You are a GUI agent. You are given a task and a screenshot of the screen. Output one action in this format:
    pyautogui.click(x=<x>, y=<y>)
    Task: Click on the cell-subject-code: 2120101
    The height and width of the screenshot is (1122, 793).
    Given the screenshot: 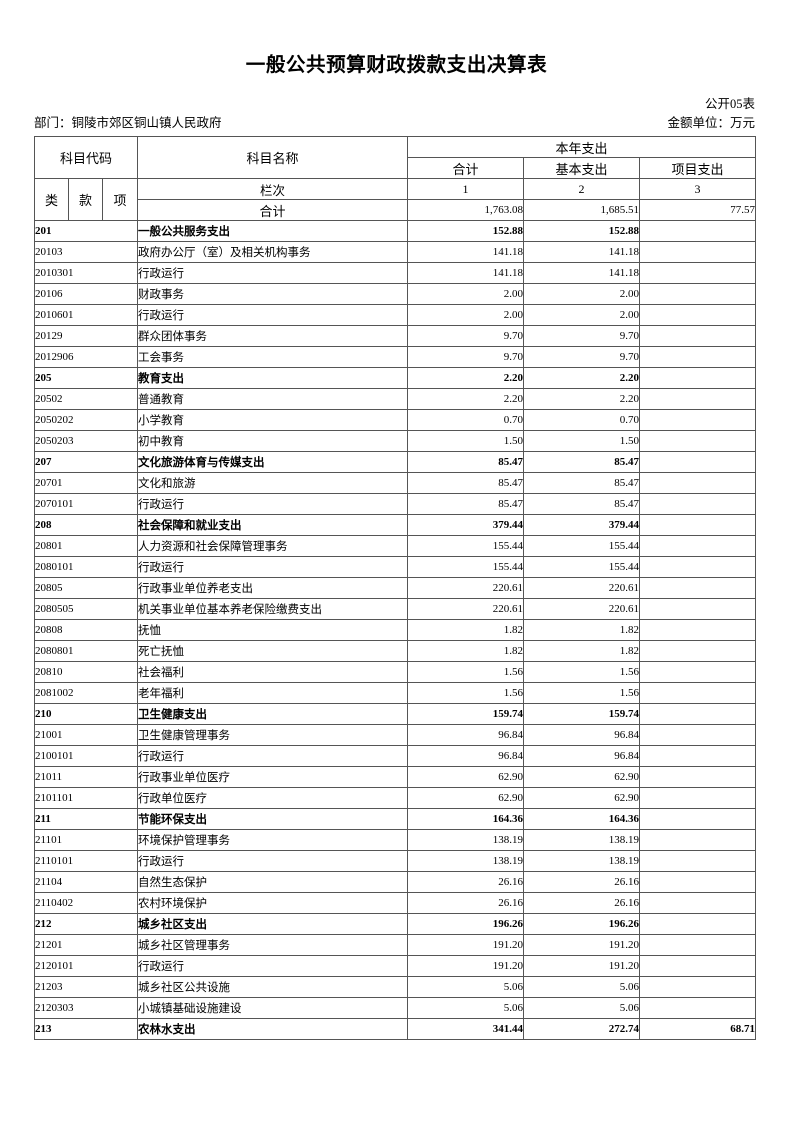 What is the action you would take?
    pyautogui.click(x=86, y=966)
    